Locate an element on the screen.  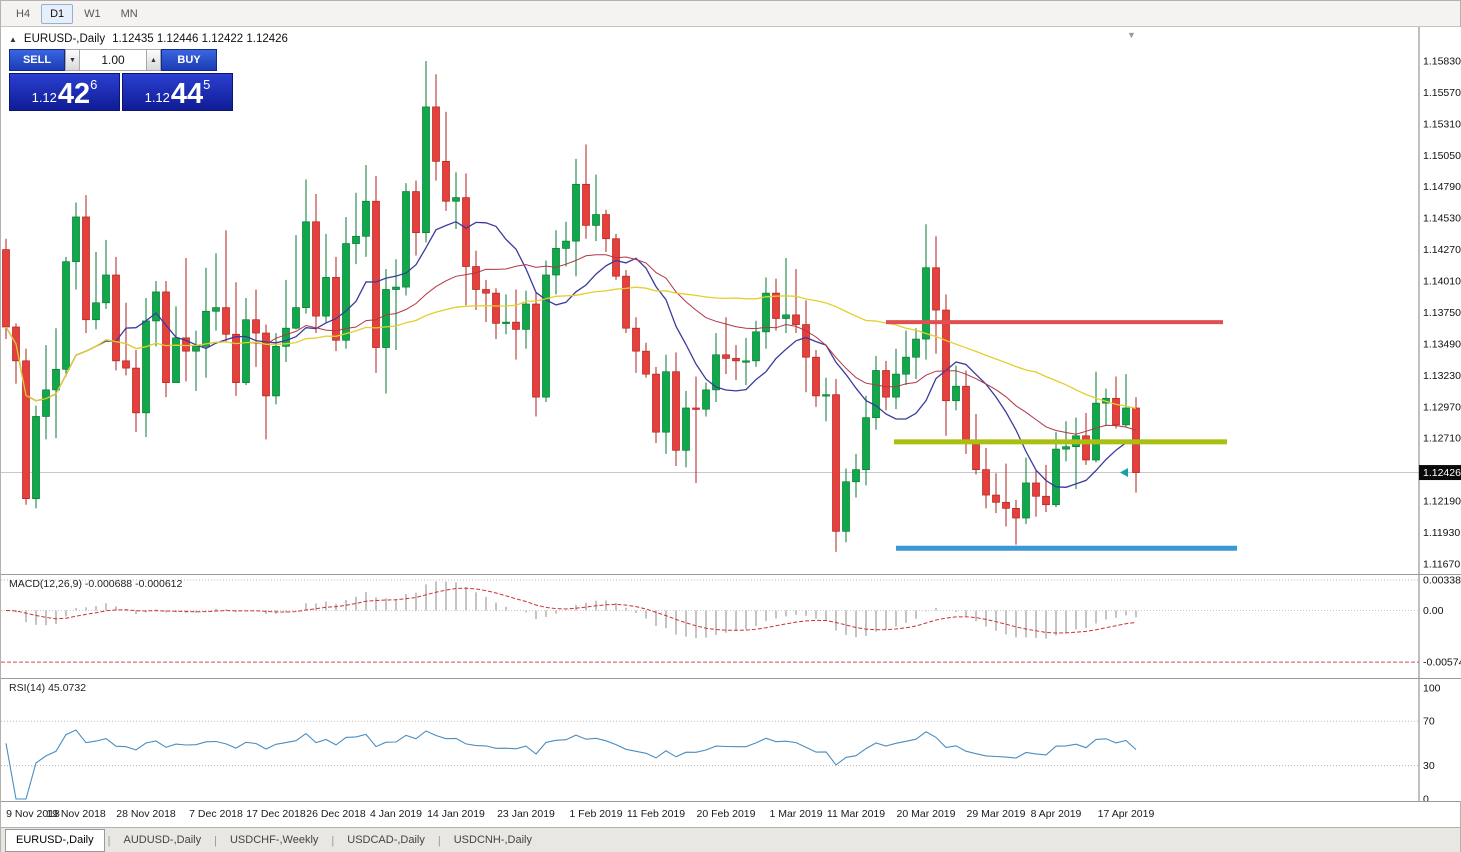
sell-price-display: 1.12 42 6 is located at coordinates (64, 92).